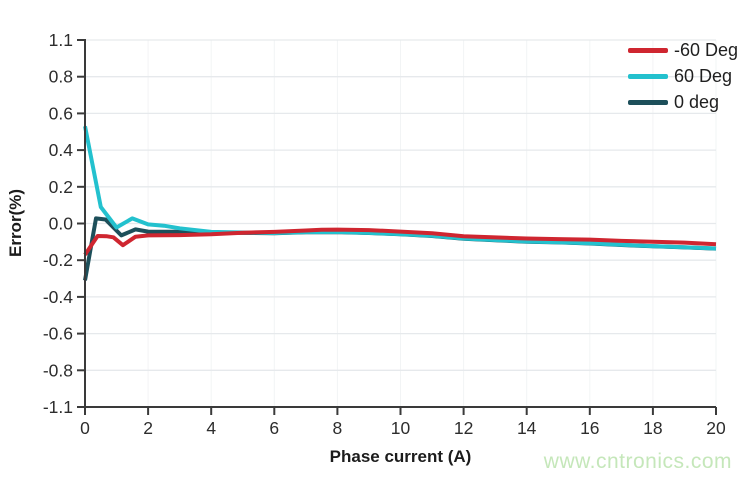 The image size is (737, 479). Describe the element at coordinates (58, 370) in the screenshot. I see `y-tick-label: -0.8` at that location.